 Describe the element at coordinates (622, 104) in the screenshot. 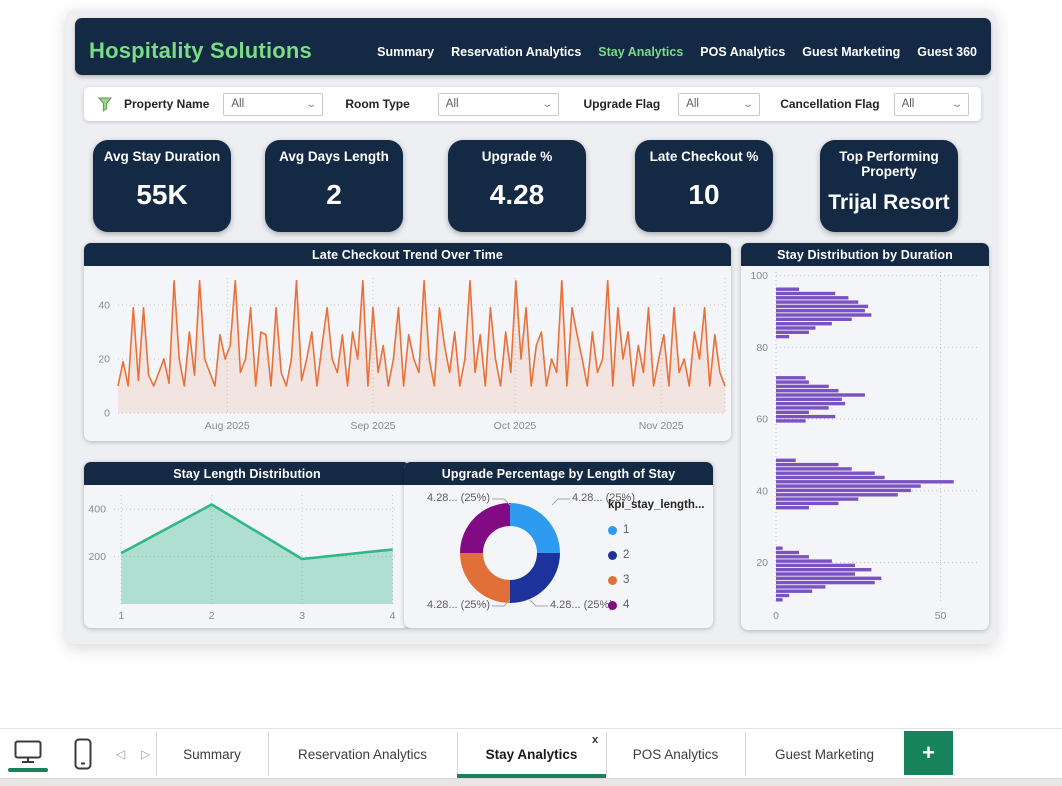

I see `filter-label-upgrade-flag: Upgrade Flag` at that location.